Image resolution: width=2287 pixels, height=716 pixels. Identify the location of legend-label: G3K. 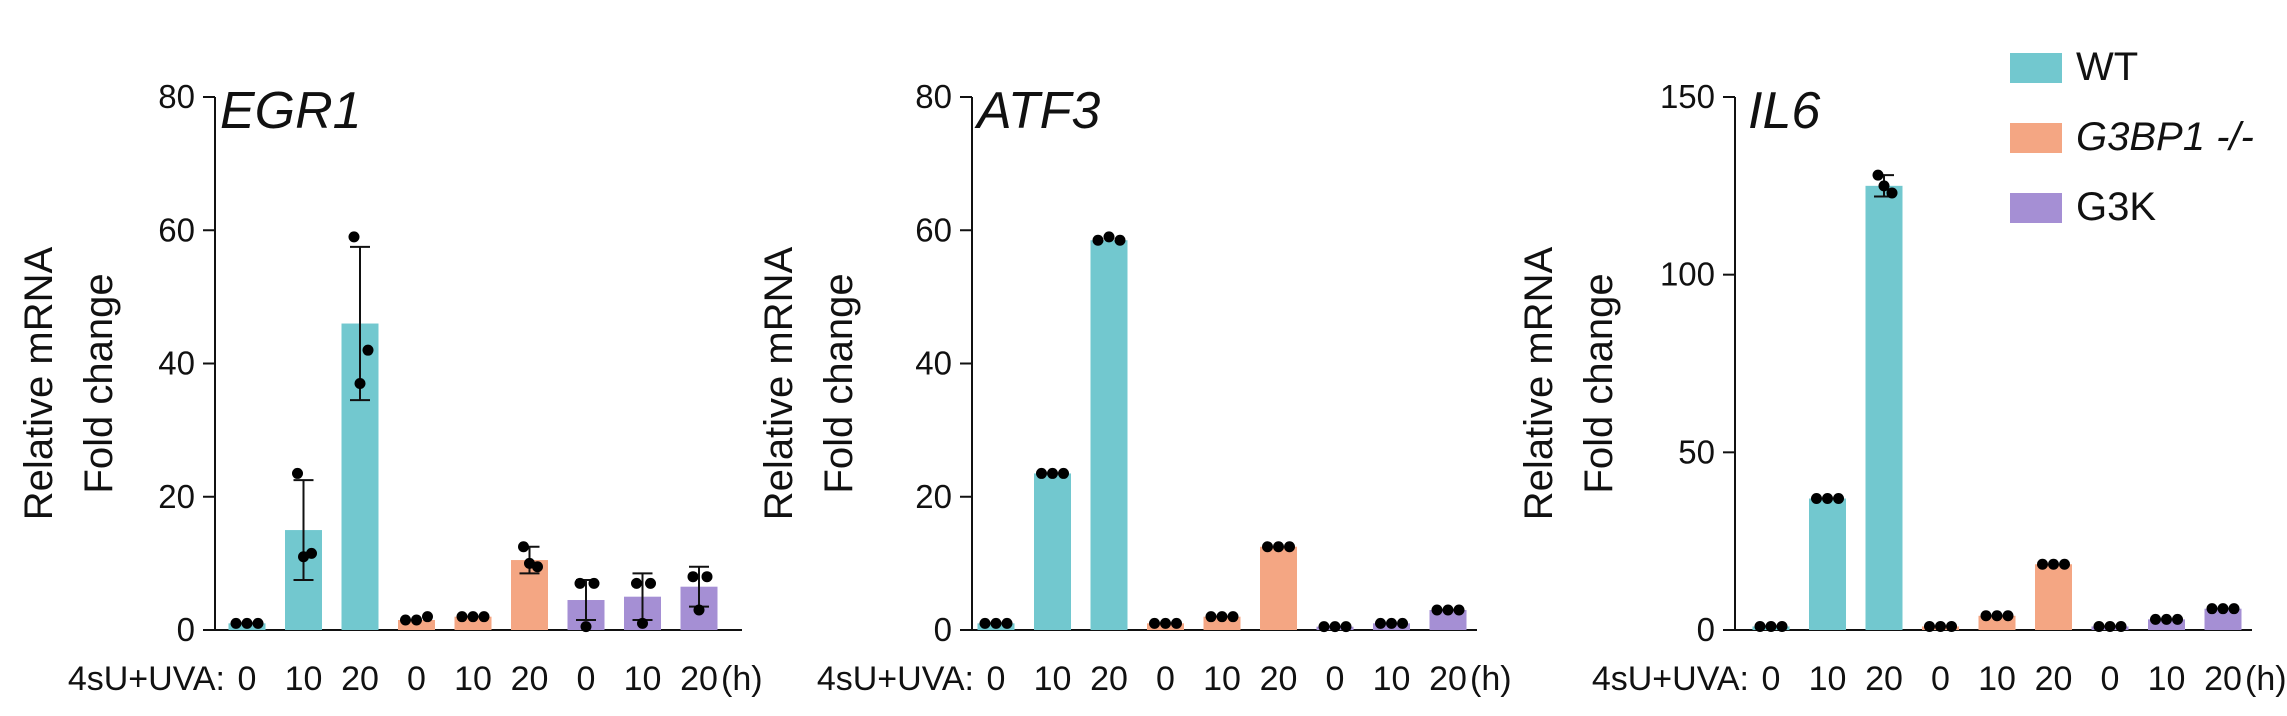
(2116, 207).